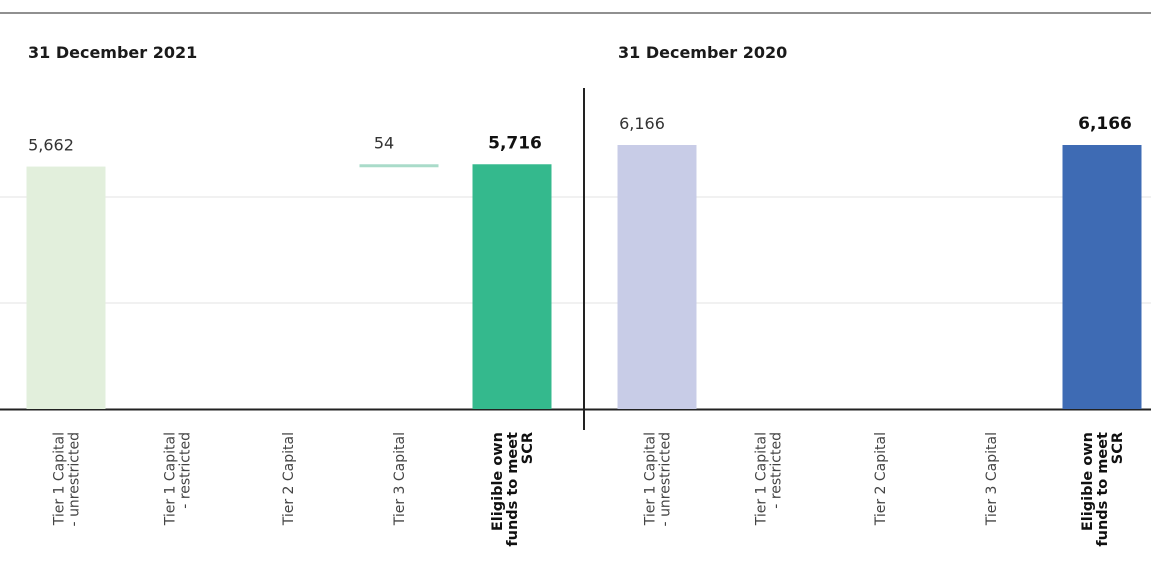 Image resolution: width=1151 pixels, height=563 pixels. What do you see at coordinates (51, 145) in the screenshot?
I see `data-label: 5,662` at bounding box center [51, 145].